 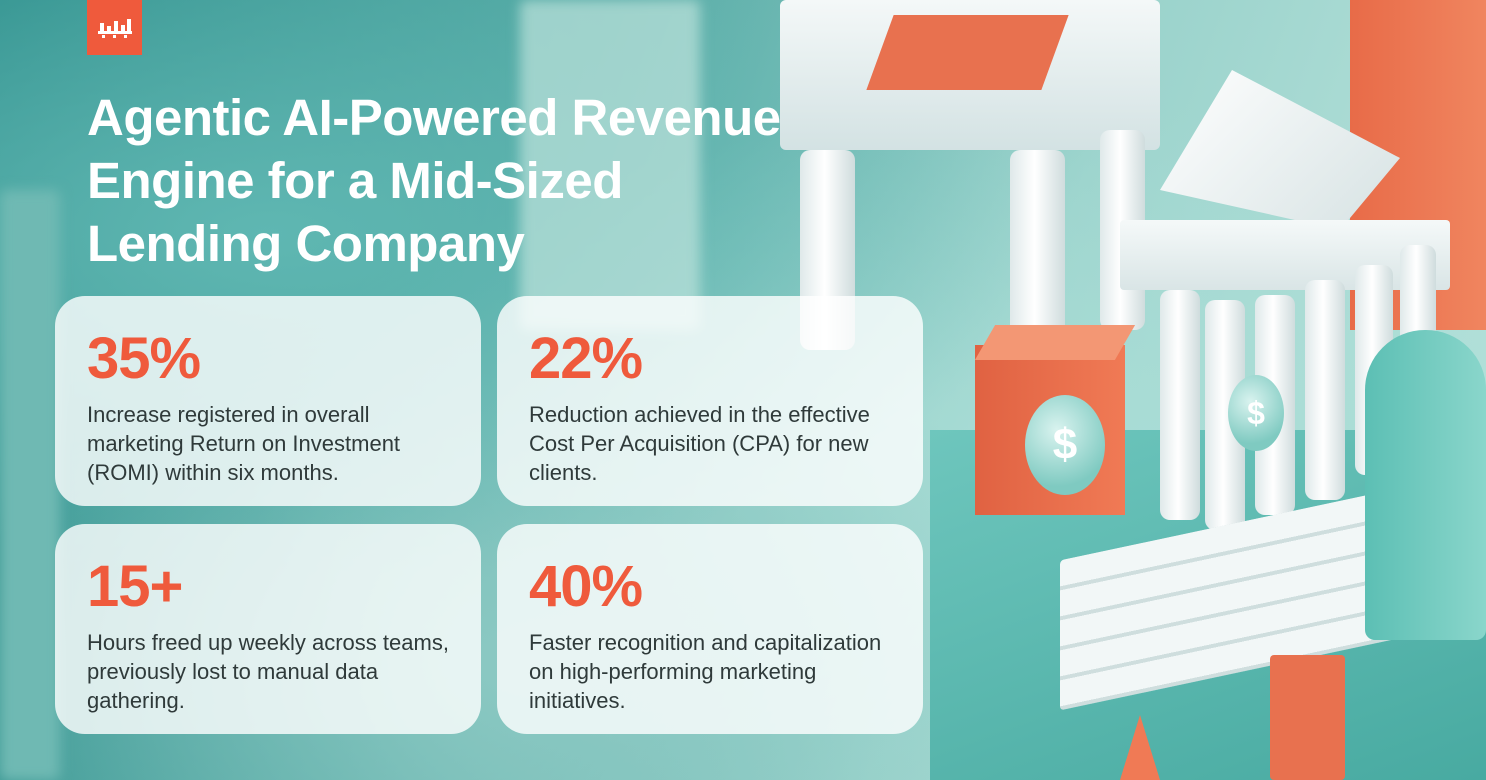 I want to click on logo-icon, so click(x=114, y=28).